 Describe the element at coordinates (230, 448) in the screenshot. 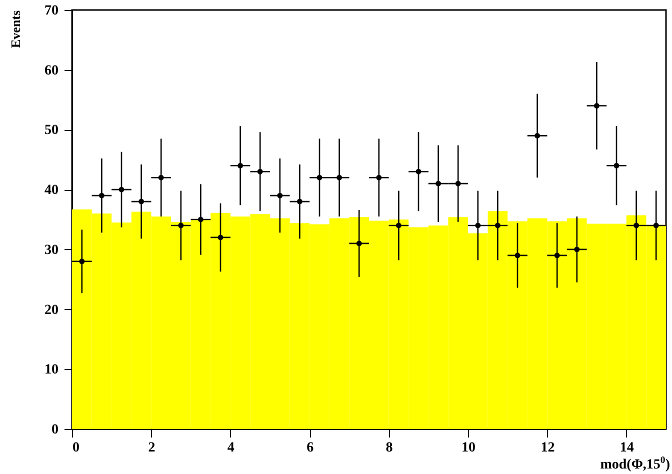

I see `x-tick-label: 4` at that location.